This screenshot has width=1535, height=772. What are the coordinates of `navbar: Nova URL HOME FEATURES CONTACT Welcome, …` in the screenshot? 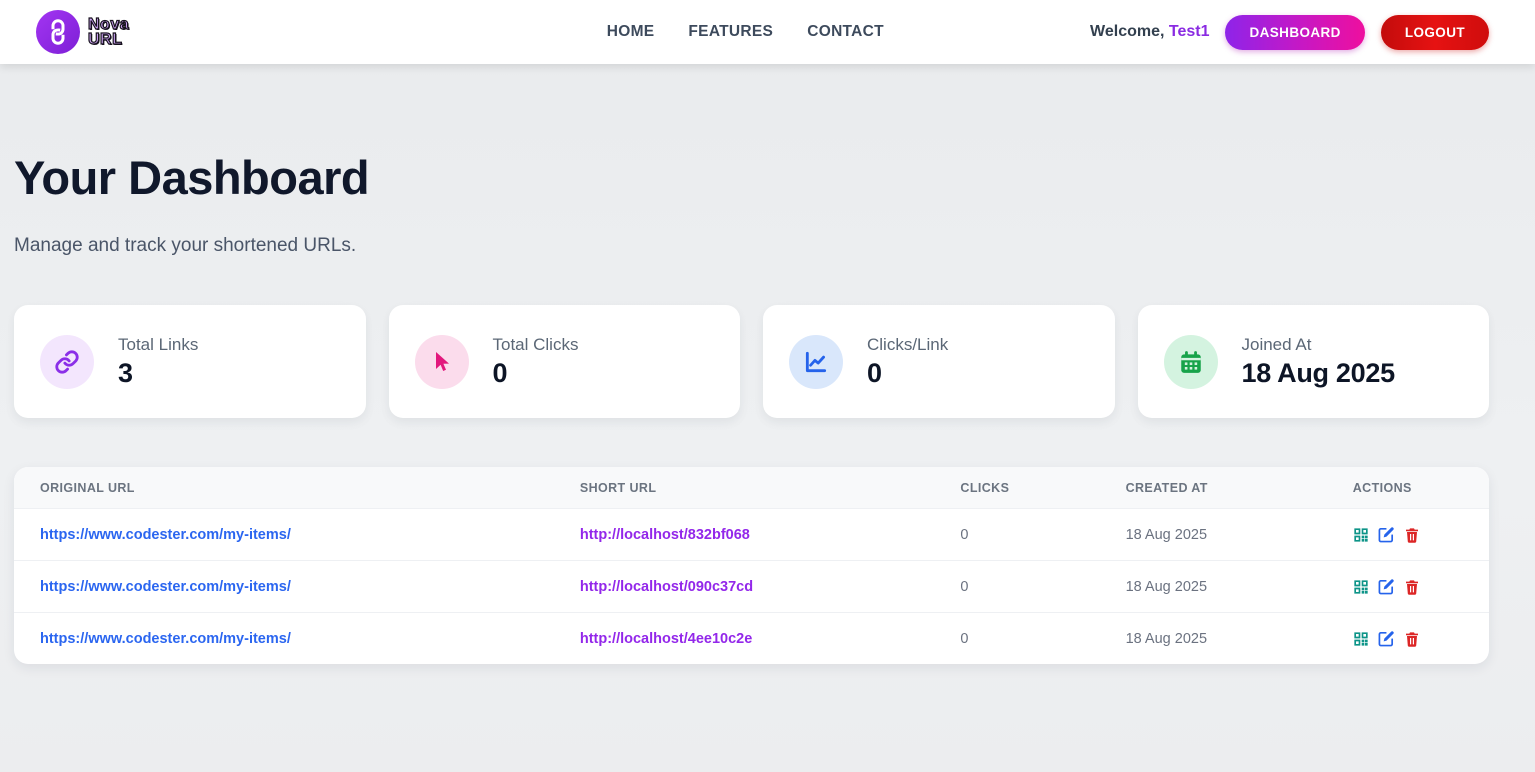 It's located at (767, 32).